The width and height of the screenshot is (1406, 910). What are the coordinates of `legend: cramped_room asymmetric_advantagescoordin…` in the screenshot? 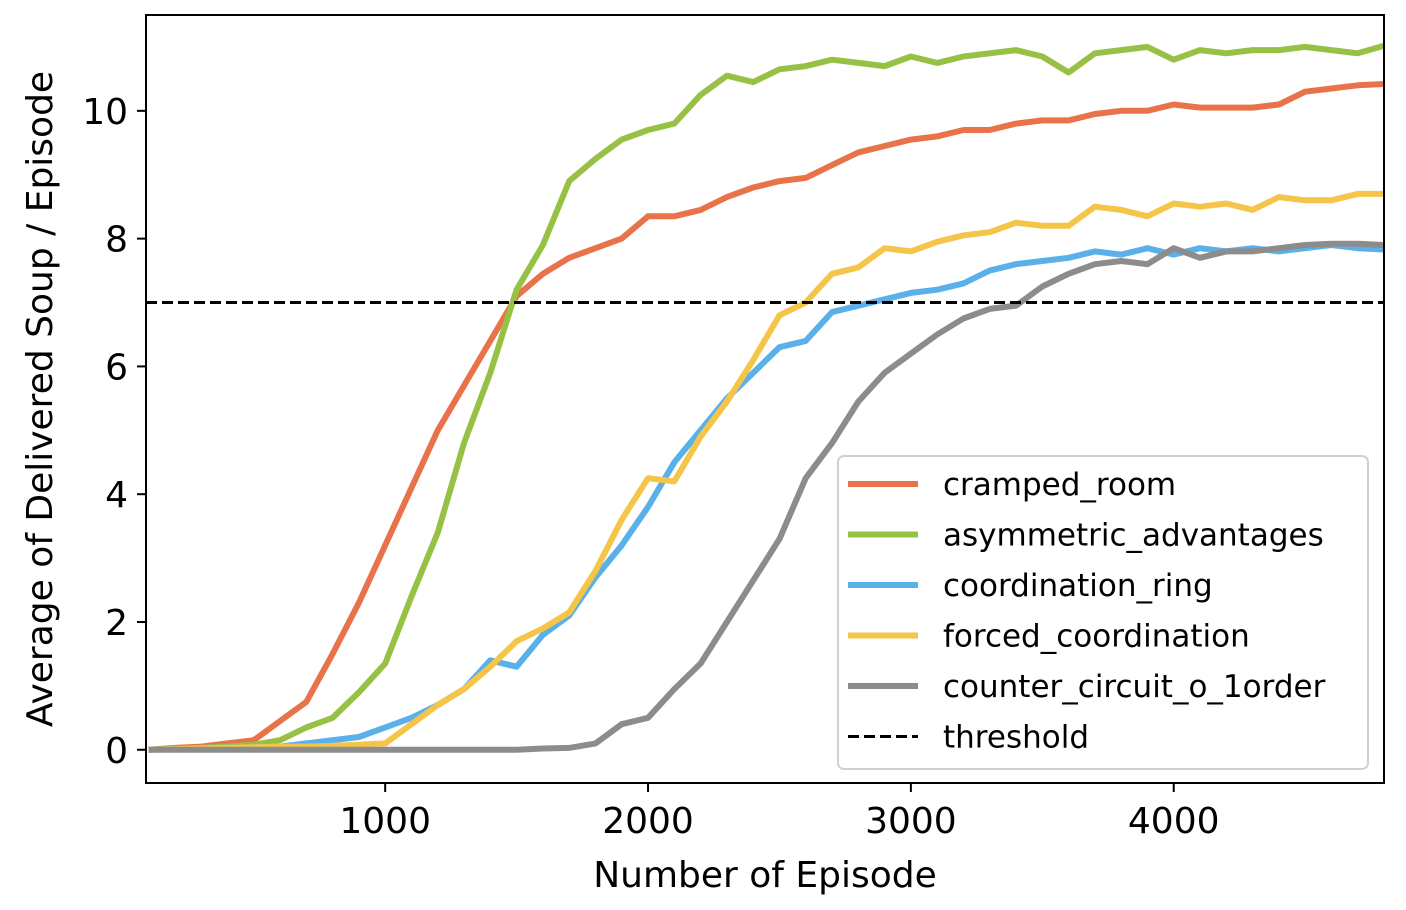 It's located at (1103, 612).